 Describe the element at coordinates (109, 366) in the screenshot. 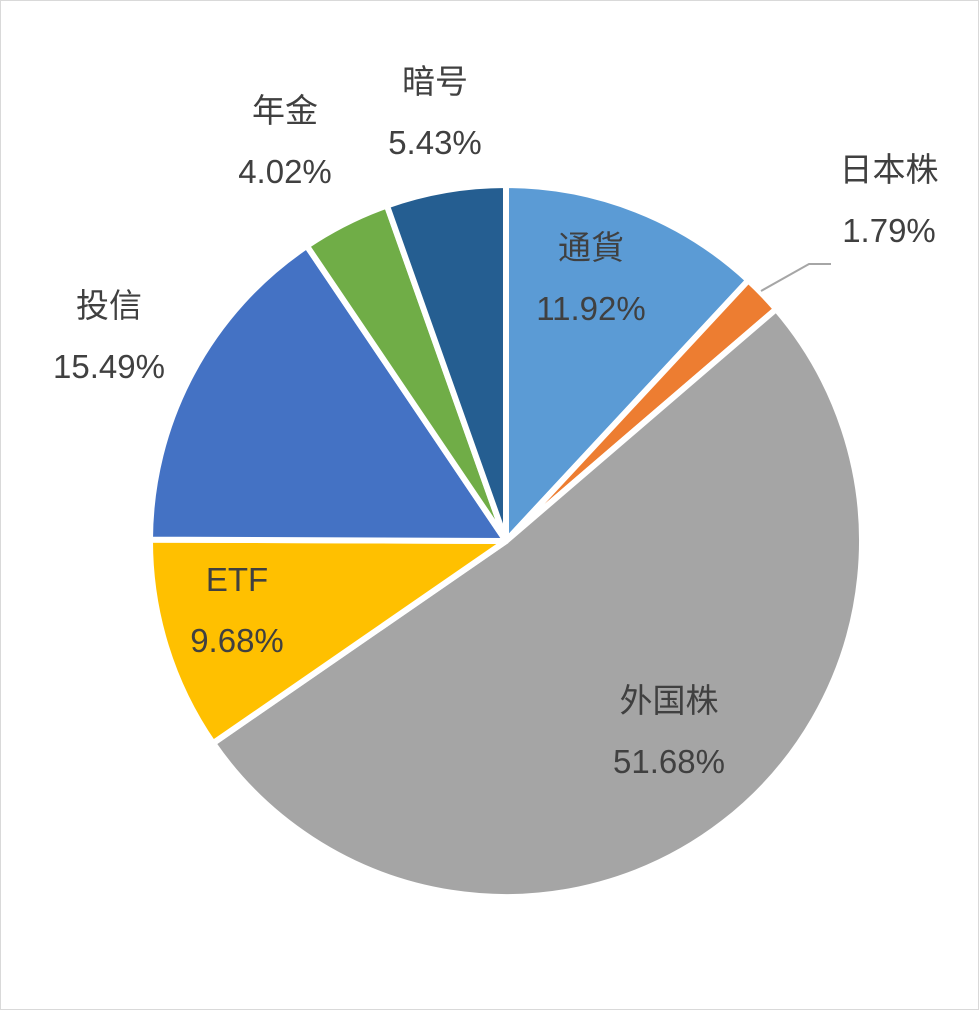

I see `slice-value-label: 15.49%` at that location.